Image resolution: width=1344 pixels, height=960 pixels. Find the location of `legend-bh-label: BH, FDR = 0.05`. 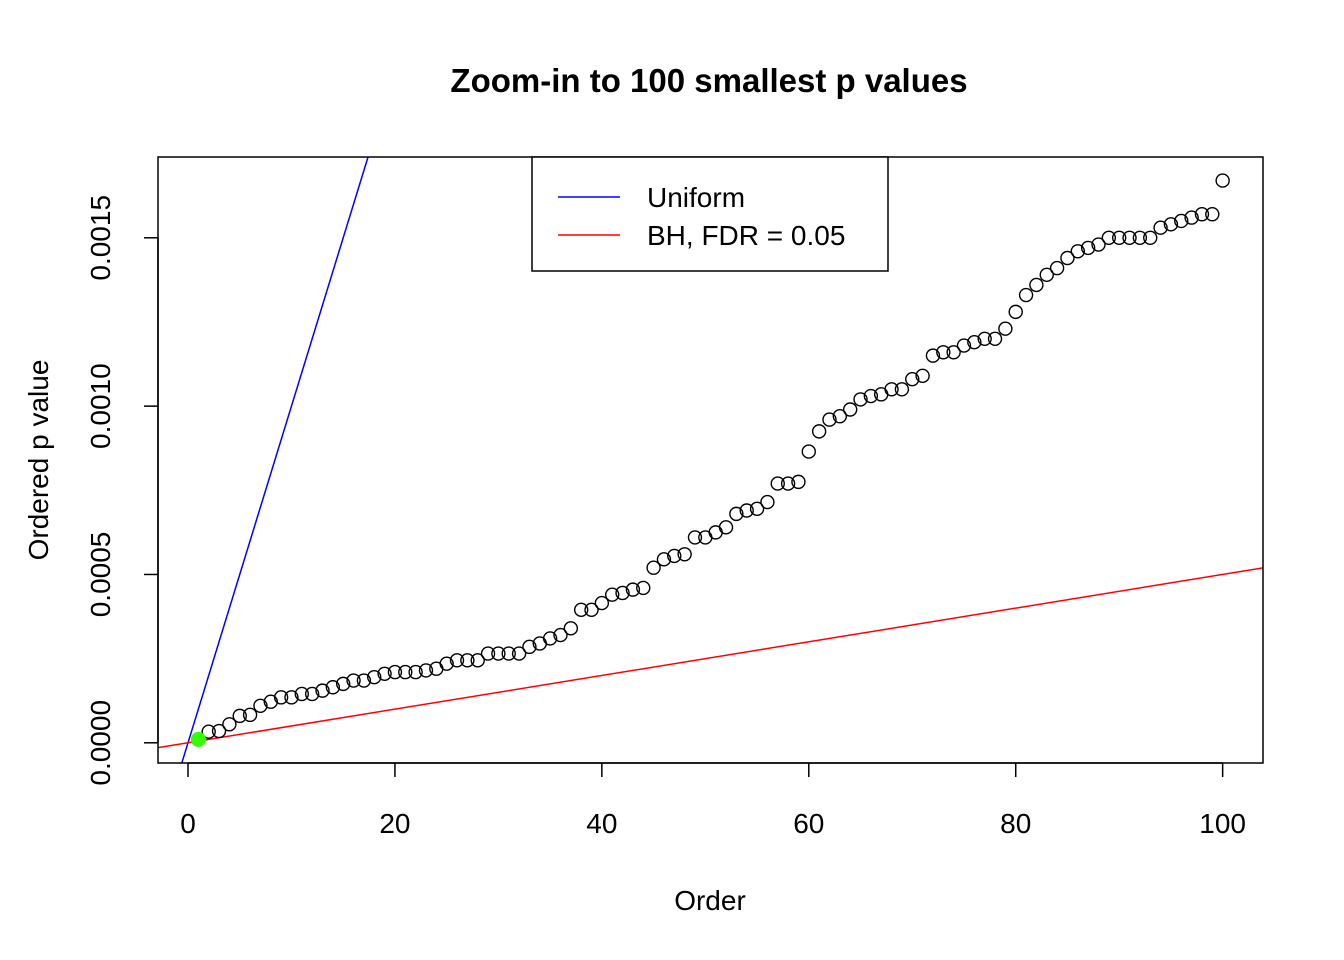

legend-bh-label: BH, FDR = 0.05 is located at coordinates (746, 235).